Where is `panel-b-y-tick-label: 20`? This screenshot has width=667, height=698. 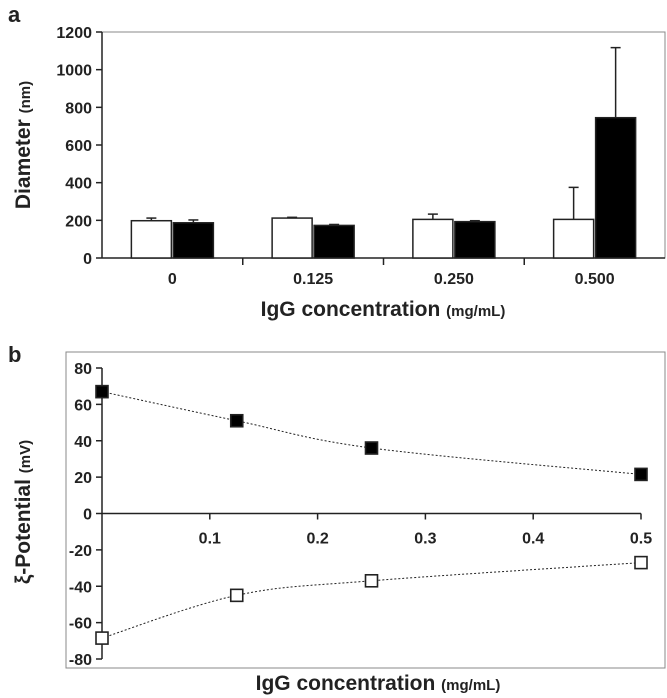
panel-b-y-tick-label: 20 is located at coordinates (83, 478).